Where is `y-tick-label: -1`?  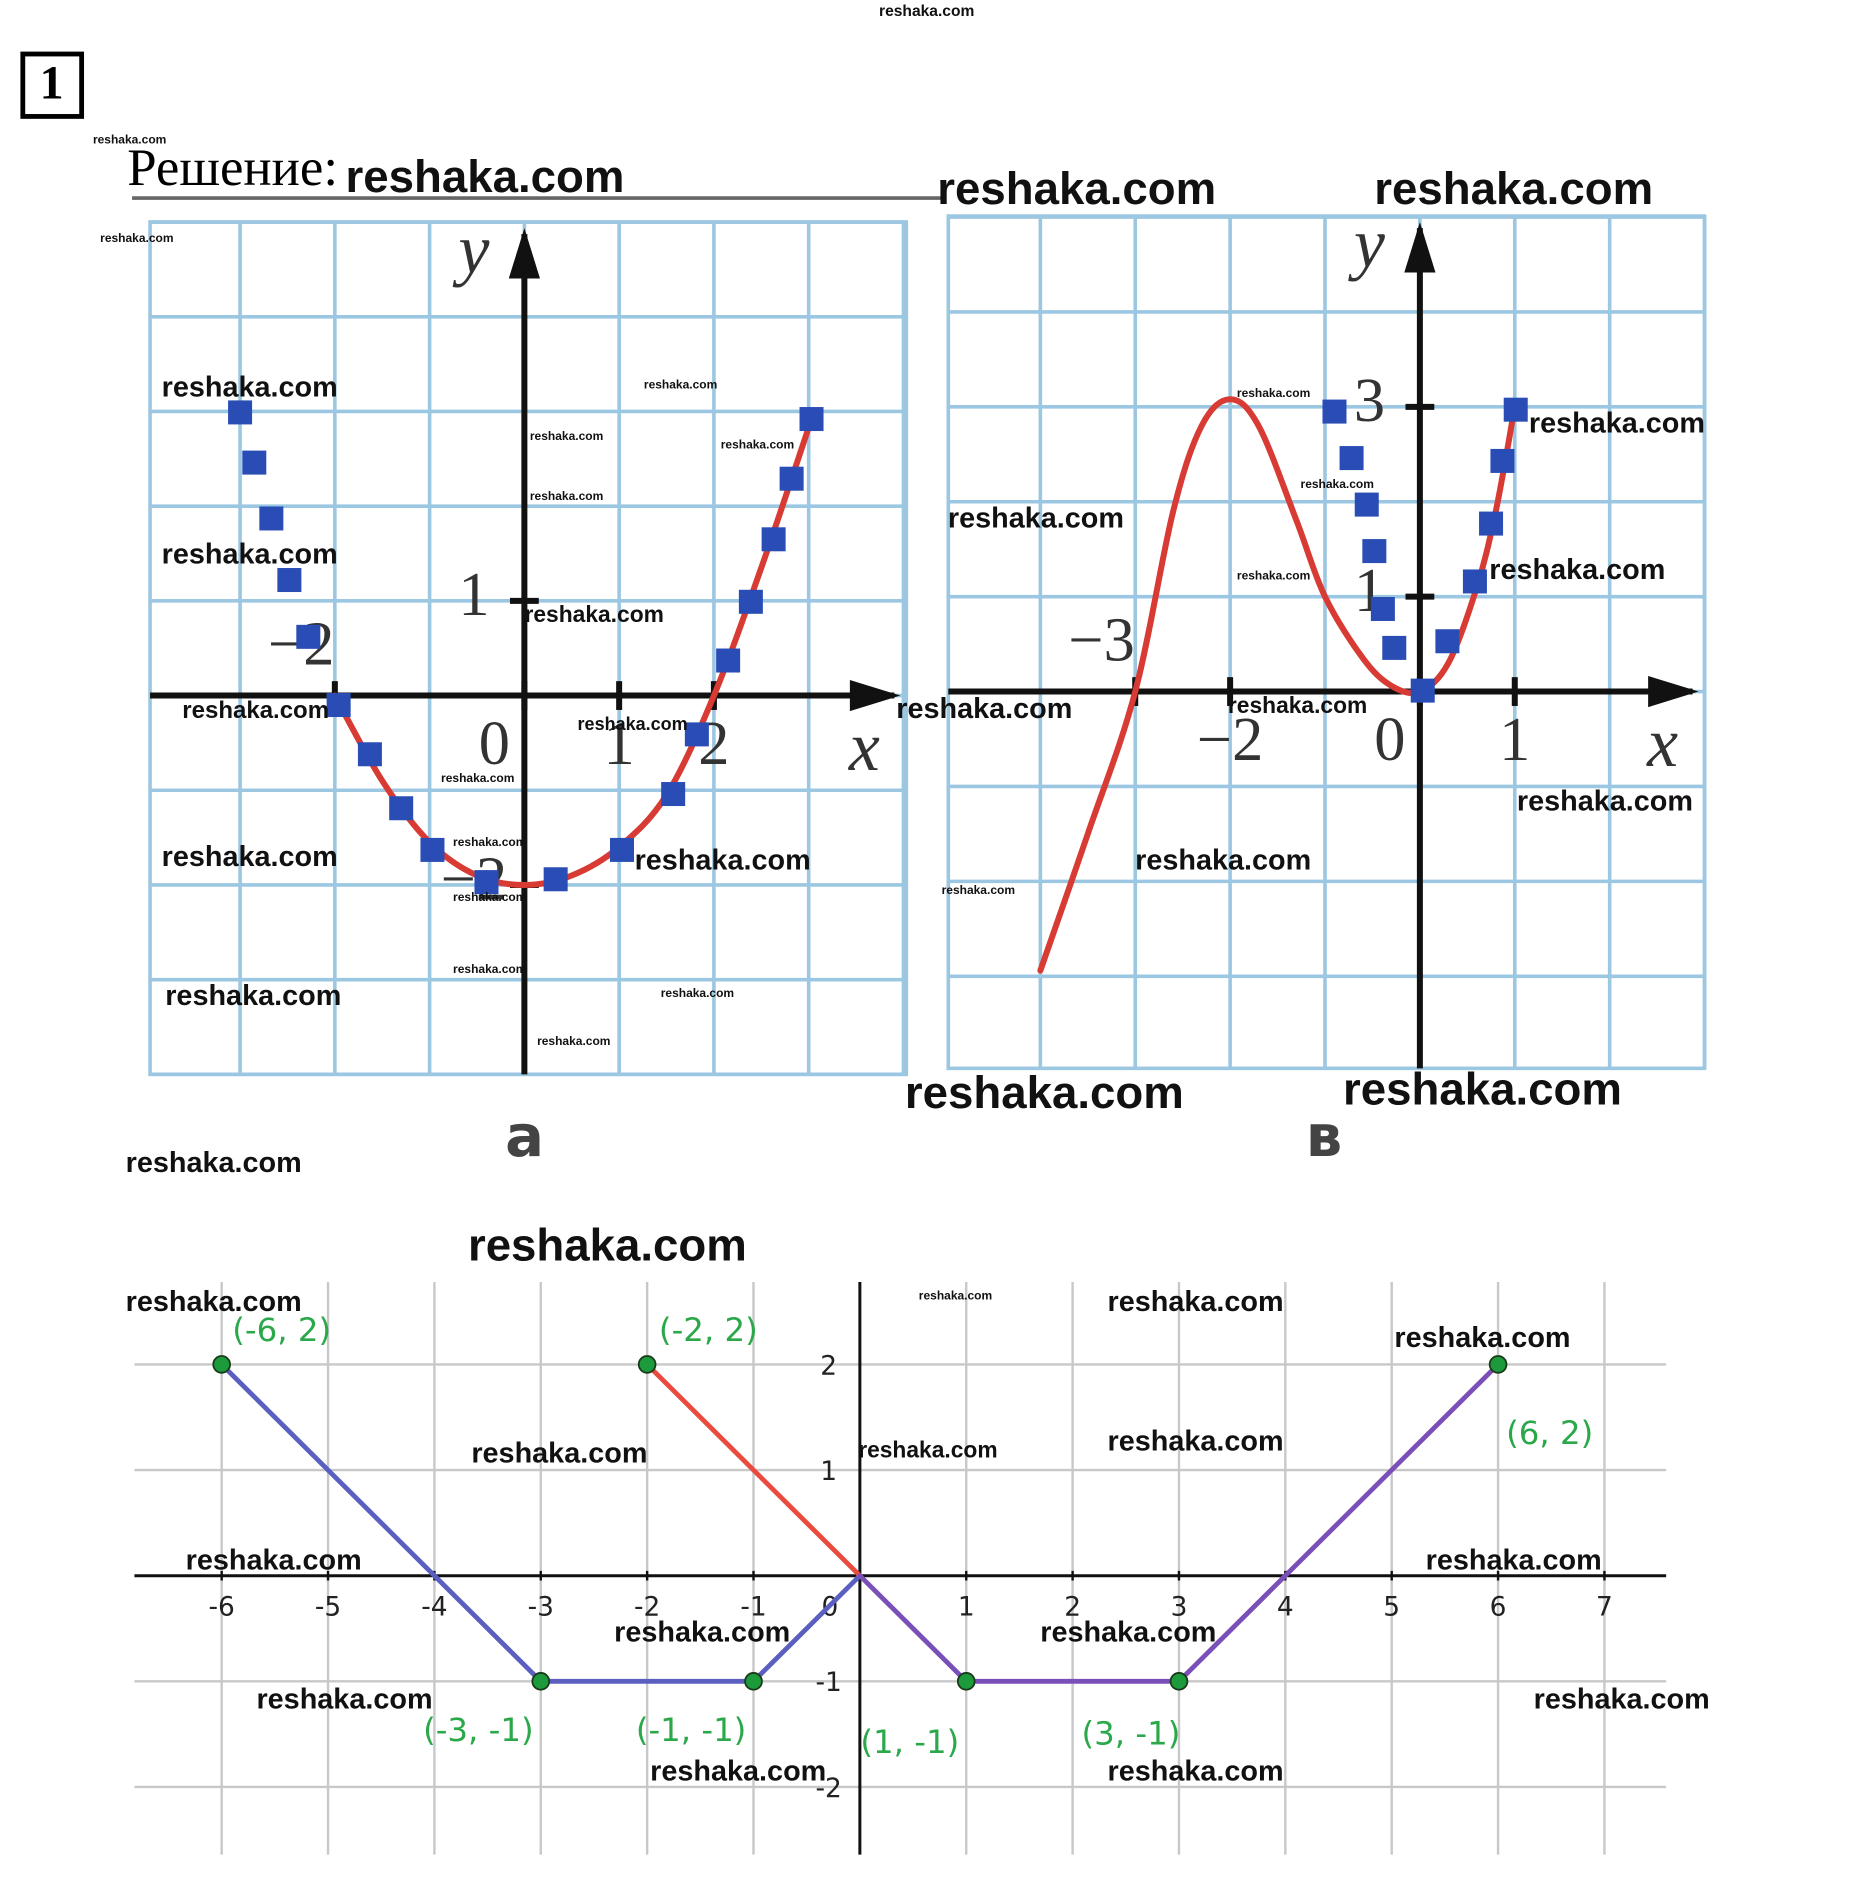
y-tick-label: -1 is located at coordinates (828, 1682).